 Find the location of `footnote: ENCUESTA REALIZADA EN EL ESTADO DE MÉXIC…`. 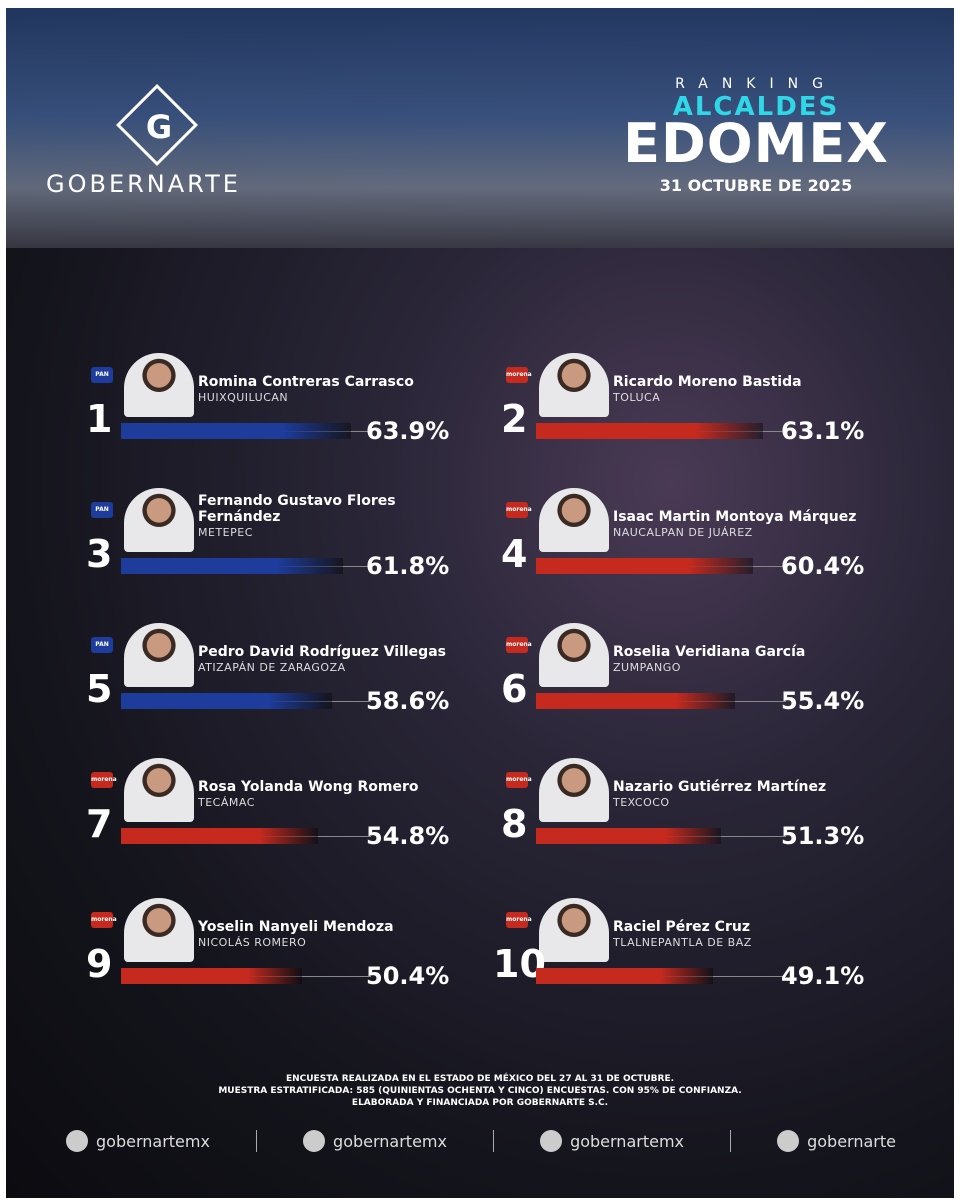

footnote: ENCUESTA REALIZADA EN EL ESTADO DE MÉXIC… is located at coordinates (480, 1079).